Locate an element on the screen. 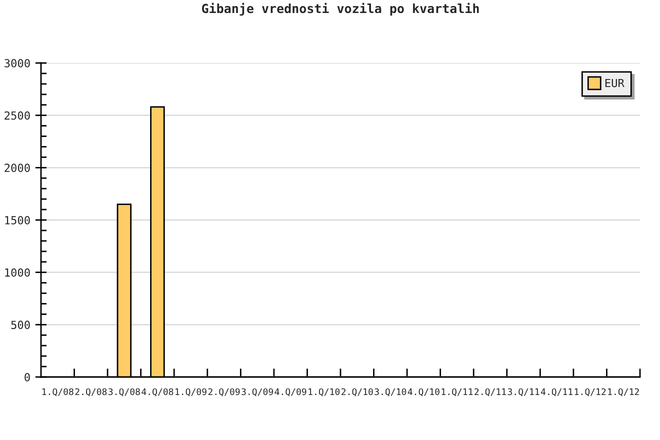 The height and width of the screenshot is (440, 660). x-tick-label: 2.Q/09 is located at coordinates (224, 392).